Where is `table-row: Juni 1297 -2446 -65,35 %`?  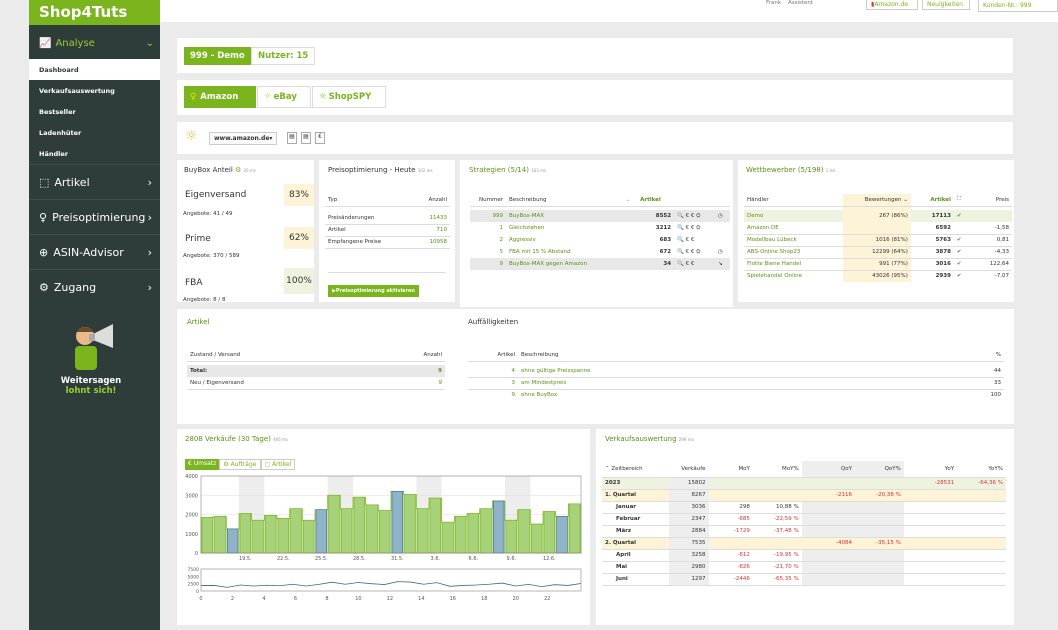 table-row: Juni 1297 -2446 -65,35 % is located at coordinates (804, 579).